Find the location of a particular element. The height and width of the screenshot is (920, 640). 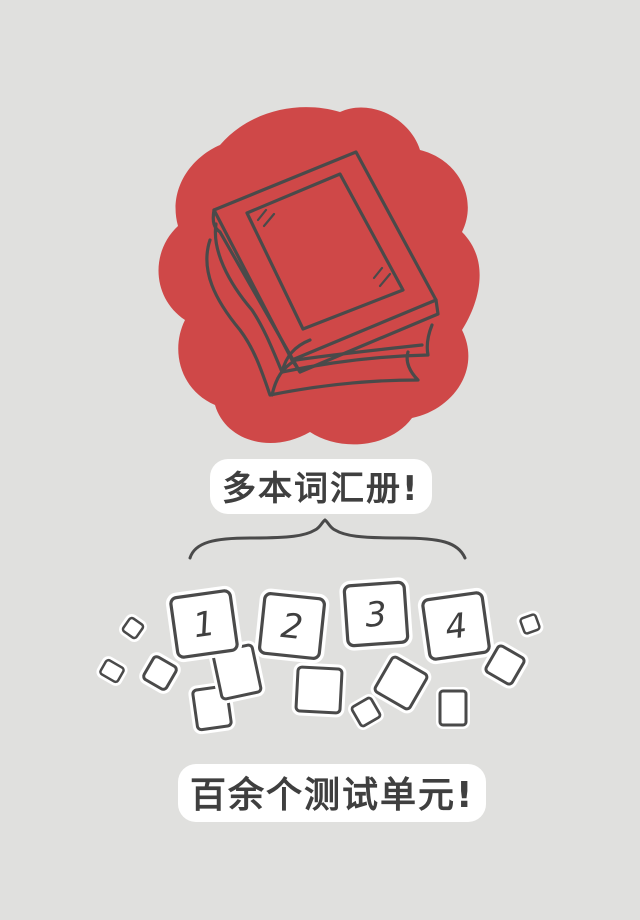

number-tile-2: 2 is located at coordinates (292, 626).